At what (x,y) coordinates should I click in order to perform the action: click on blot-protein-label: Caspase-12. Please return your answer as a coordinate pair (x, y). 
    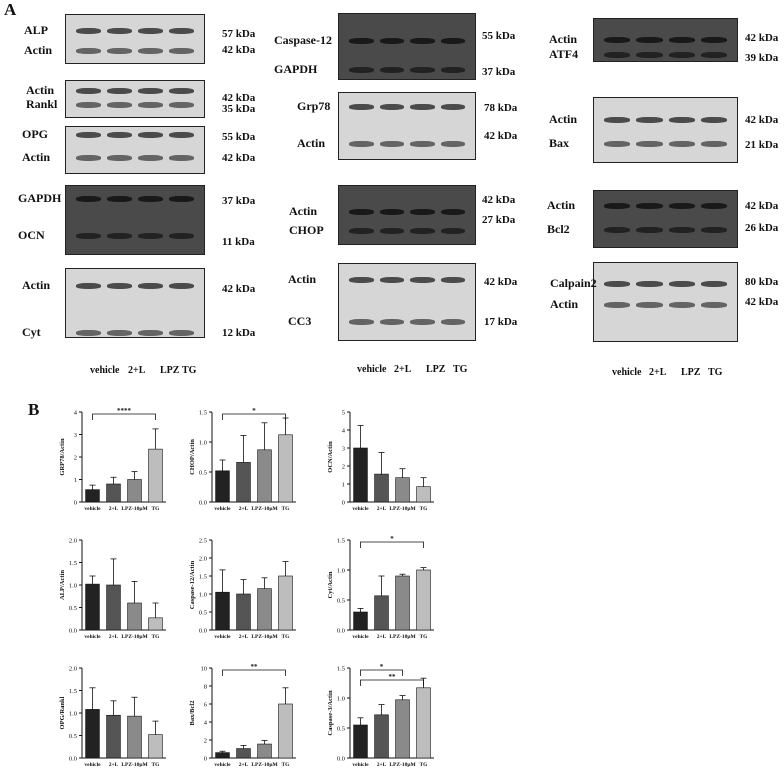
    Looking at the image, I should click on (303, 40).